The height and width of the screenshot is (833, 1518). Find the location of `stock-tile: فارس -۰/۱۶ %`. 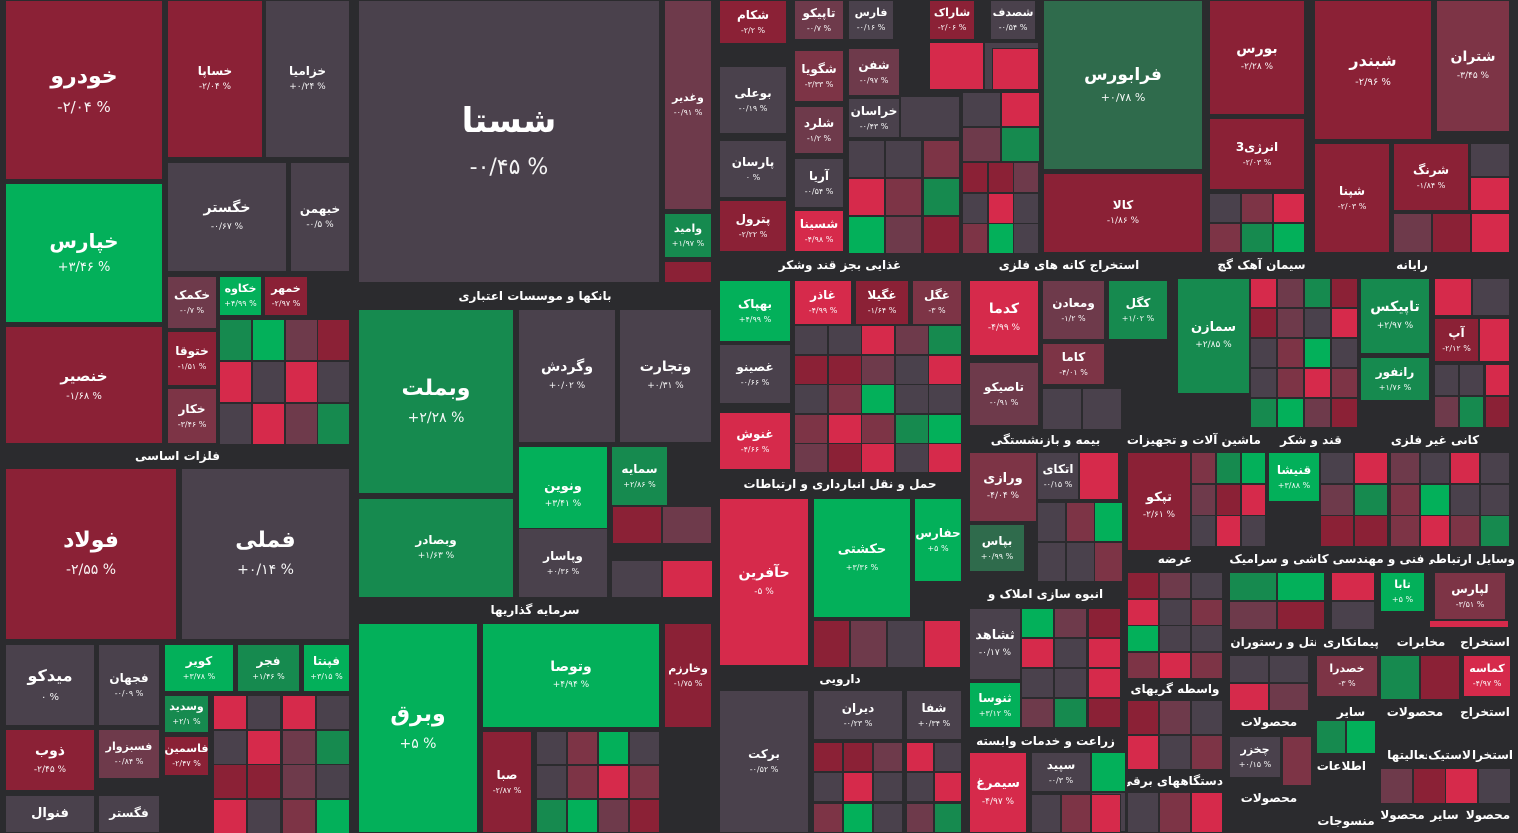

stock-tile: فارس -۰/۱۶ % is located at coordinates (871, 20).